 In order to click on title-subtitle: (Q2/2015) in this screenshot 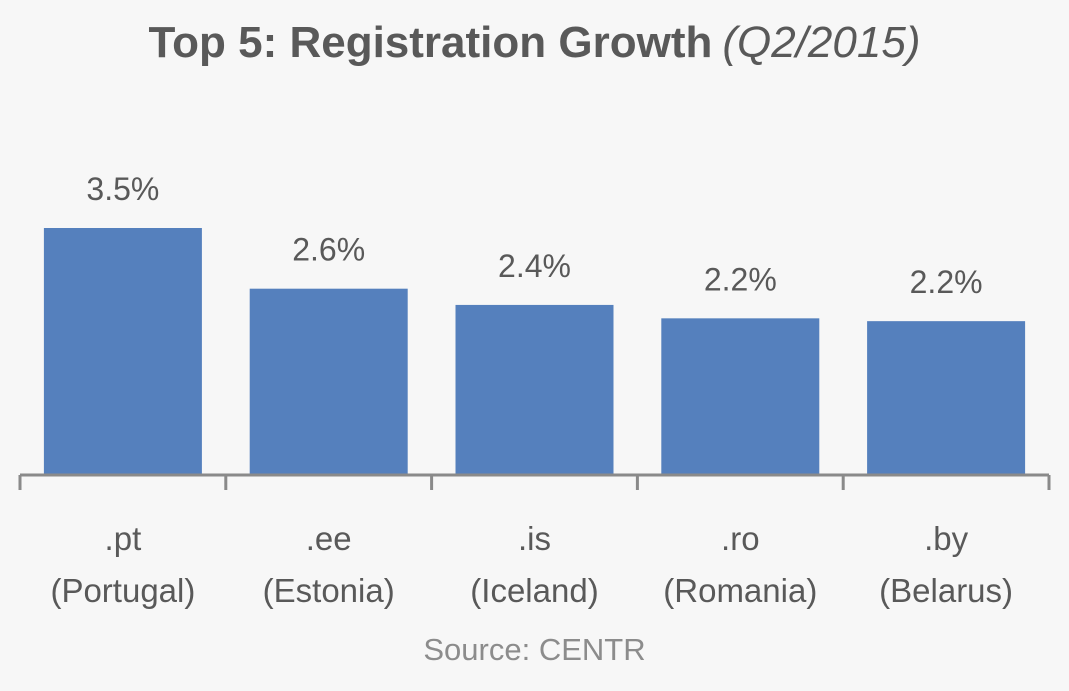, I will do `click(821, 42)`.